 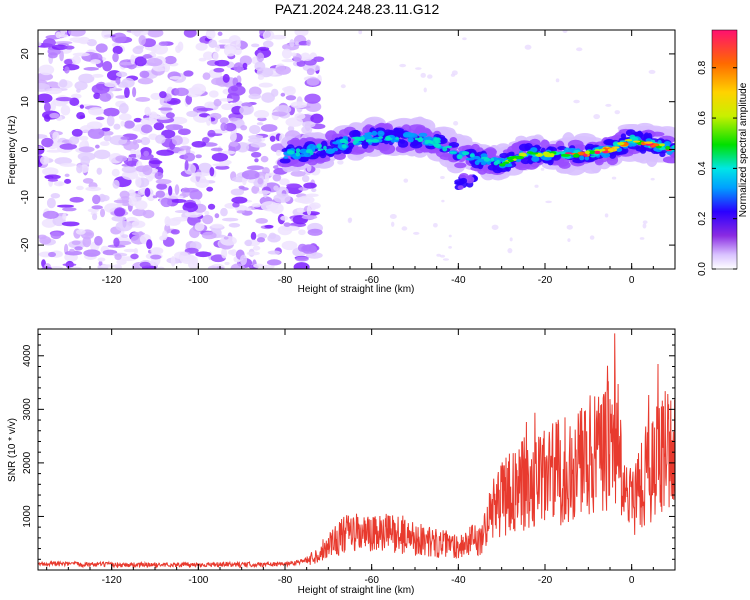 What do you see at coordinates (545, 580) in the screenshot?
I see `snr-x-tick-label: -20` at bounding box center [545, 580].